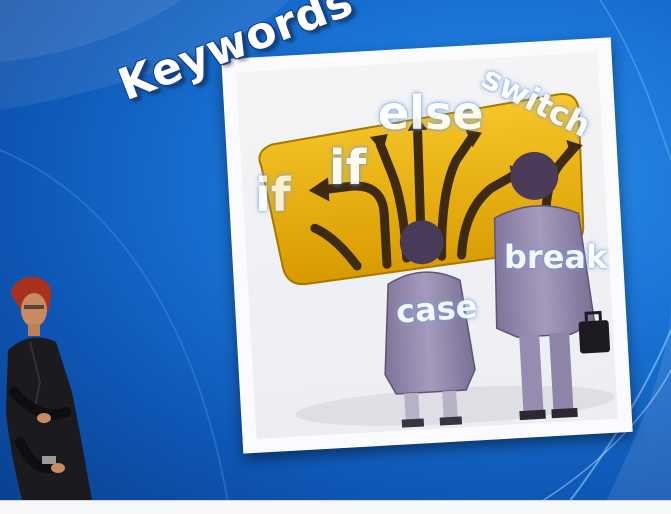  What do you see at coordinates (552, 286) in the screenshot?
I see `businessman-icon` at bounding box center [552, 286].